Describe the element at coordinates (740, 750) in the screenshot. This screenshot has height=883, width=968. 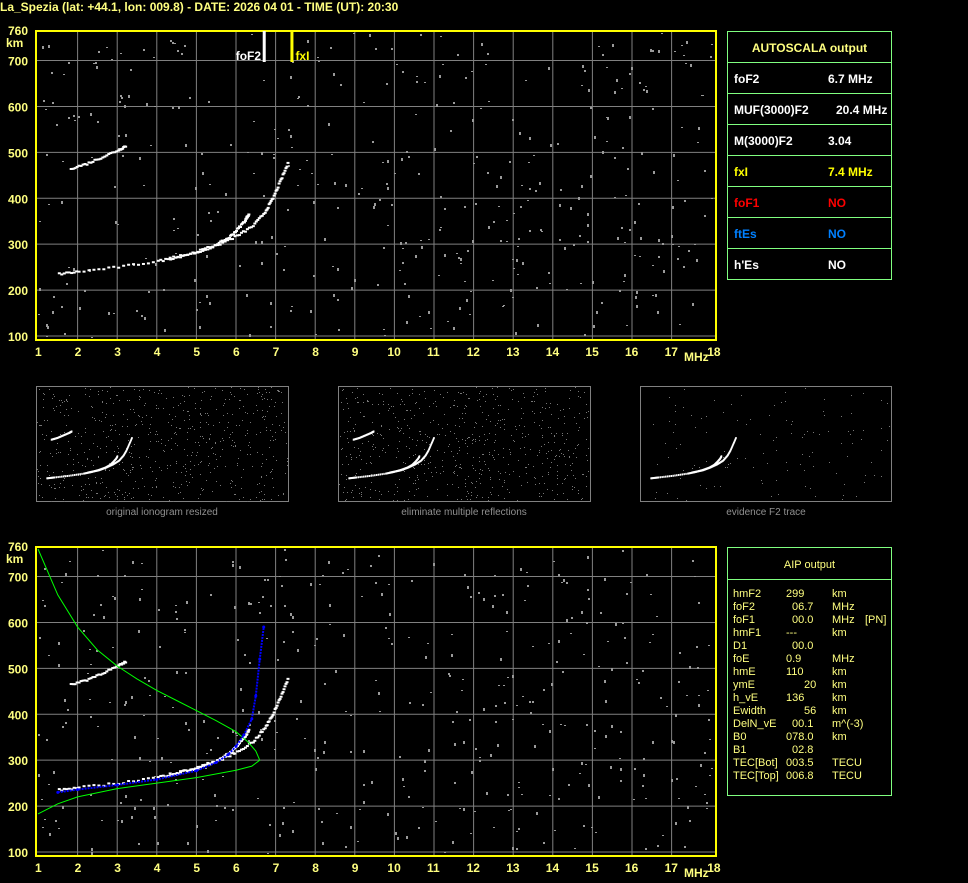
I see `aip-cell: B1` at that location.